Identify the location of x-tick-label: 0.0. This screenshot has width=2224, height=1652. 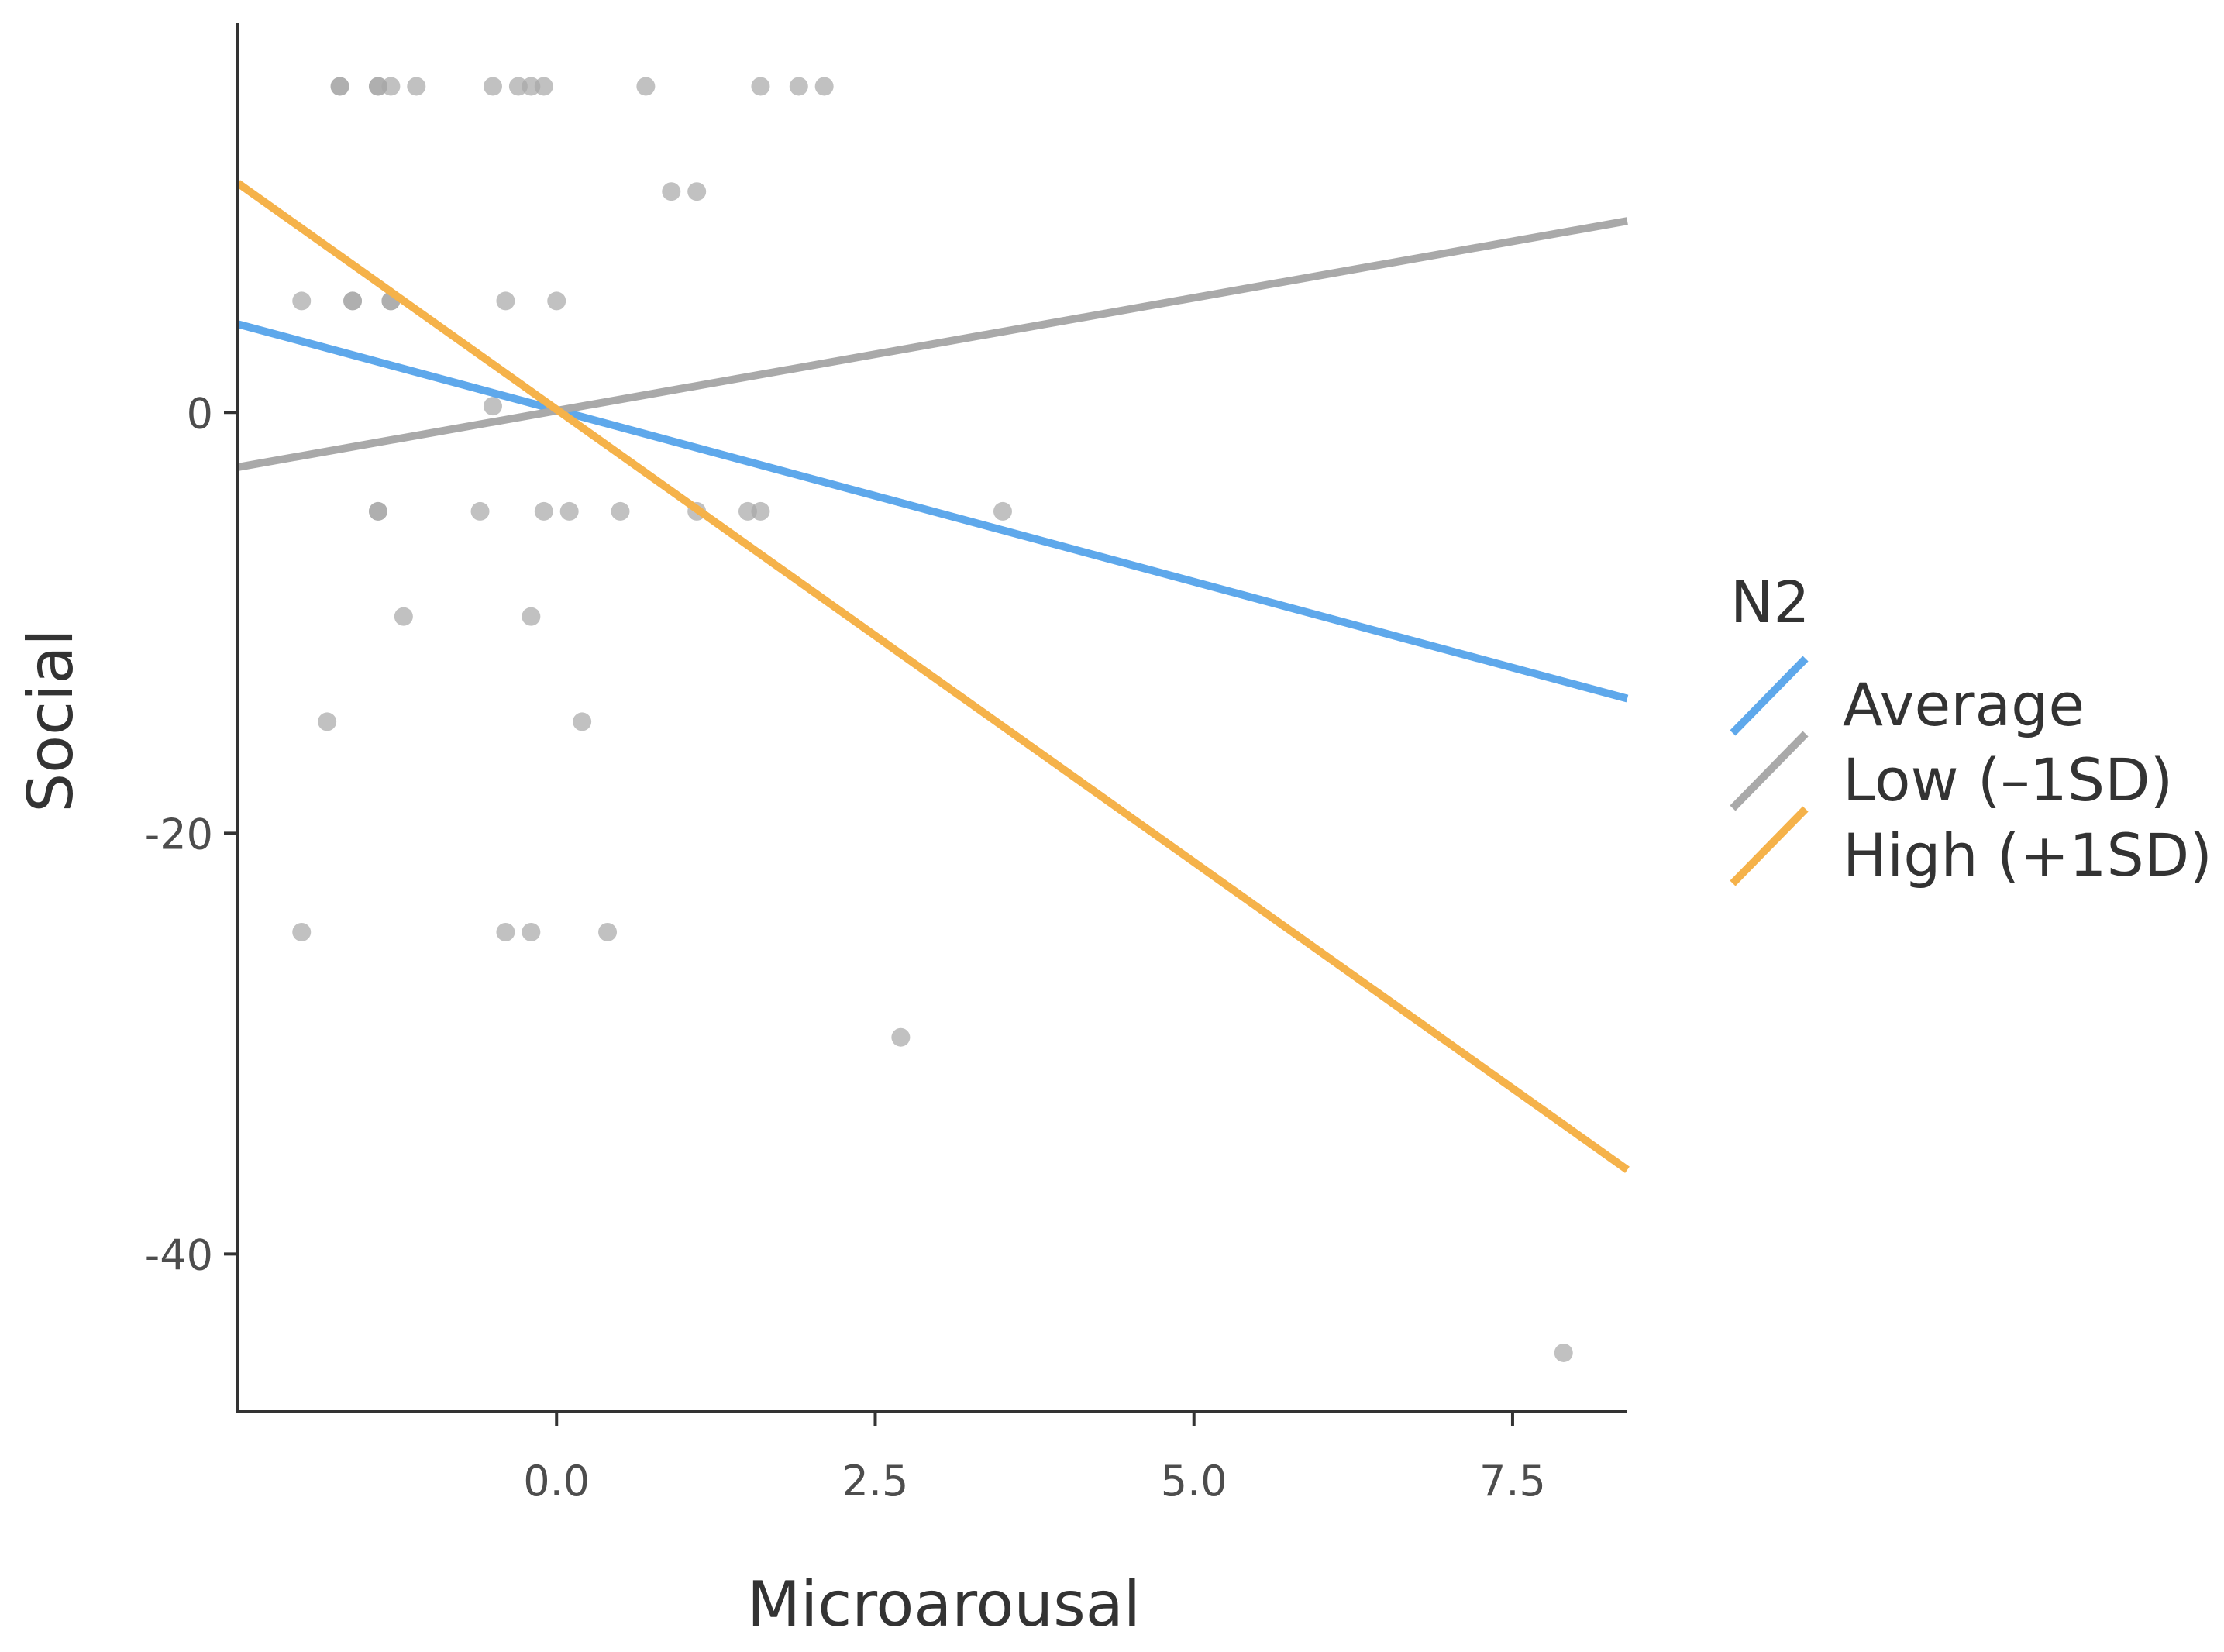
(556, 1481).